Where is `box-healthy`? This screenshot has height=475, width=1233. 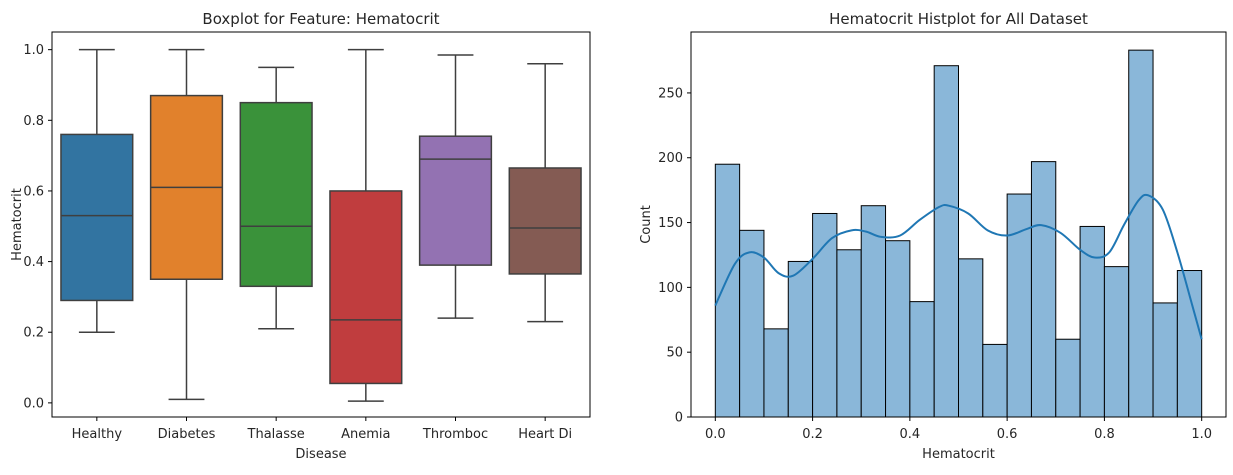
box-healthy is located at coordinates (97, 190).